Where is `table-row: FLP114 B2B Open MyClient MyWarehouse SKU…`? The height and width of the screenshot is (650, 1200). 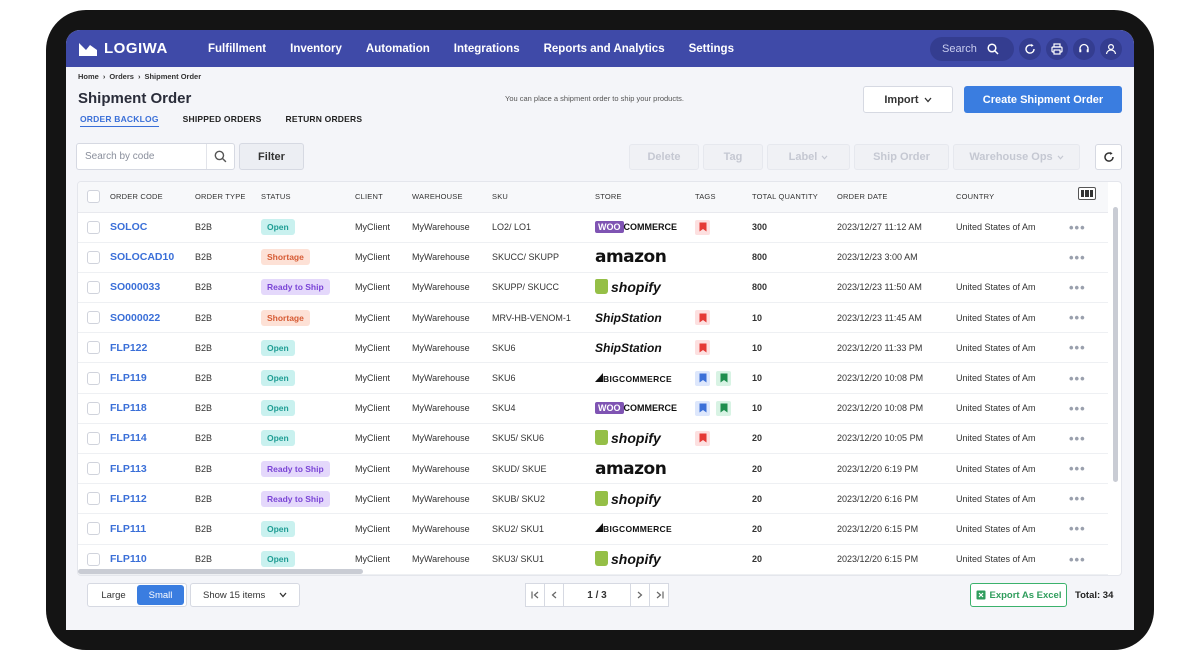 table-row: FLP114 B2B Open MyClient MyWarehouse SKU… is located at coordinates (593, 439).